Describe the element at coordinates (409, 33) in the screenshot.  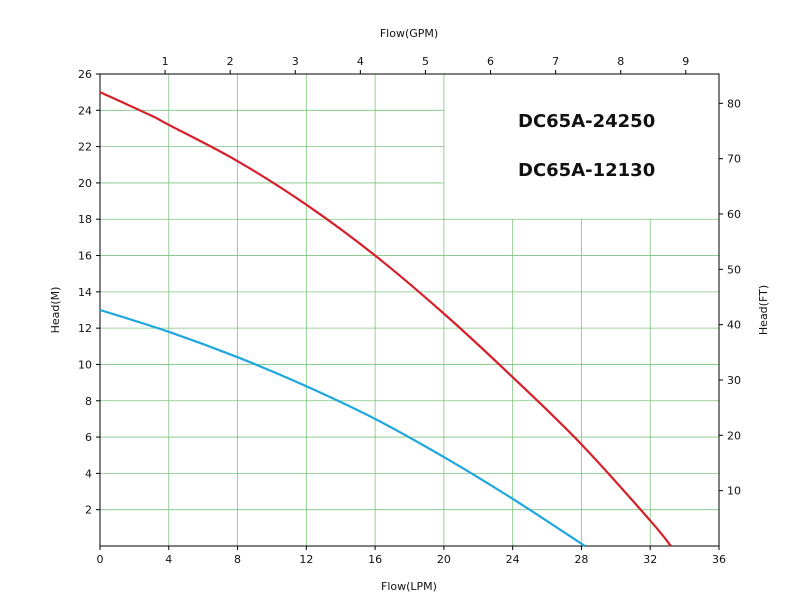
I see `x-top-axis-title: Flow(GPM)` at that location.